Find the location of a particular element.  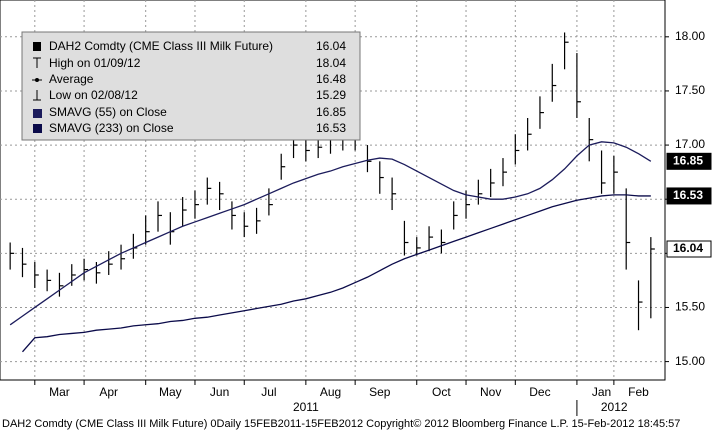

legend-value: 16.53 is located at coordinates (331, 128).